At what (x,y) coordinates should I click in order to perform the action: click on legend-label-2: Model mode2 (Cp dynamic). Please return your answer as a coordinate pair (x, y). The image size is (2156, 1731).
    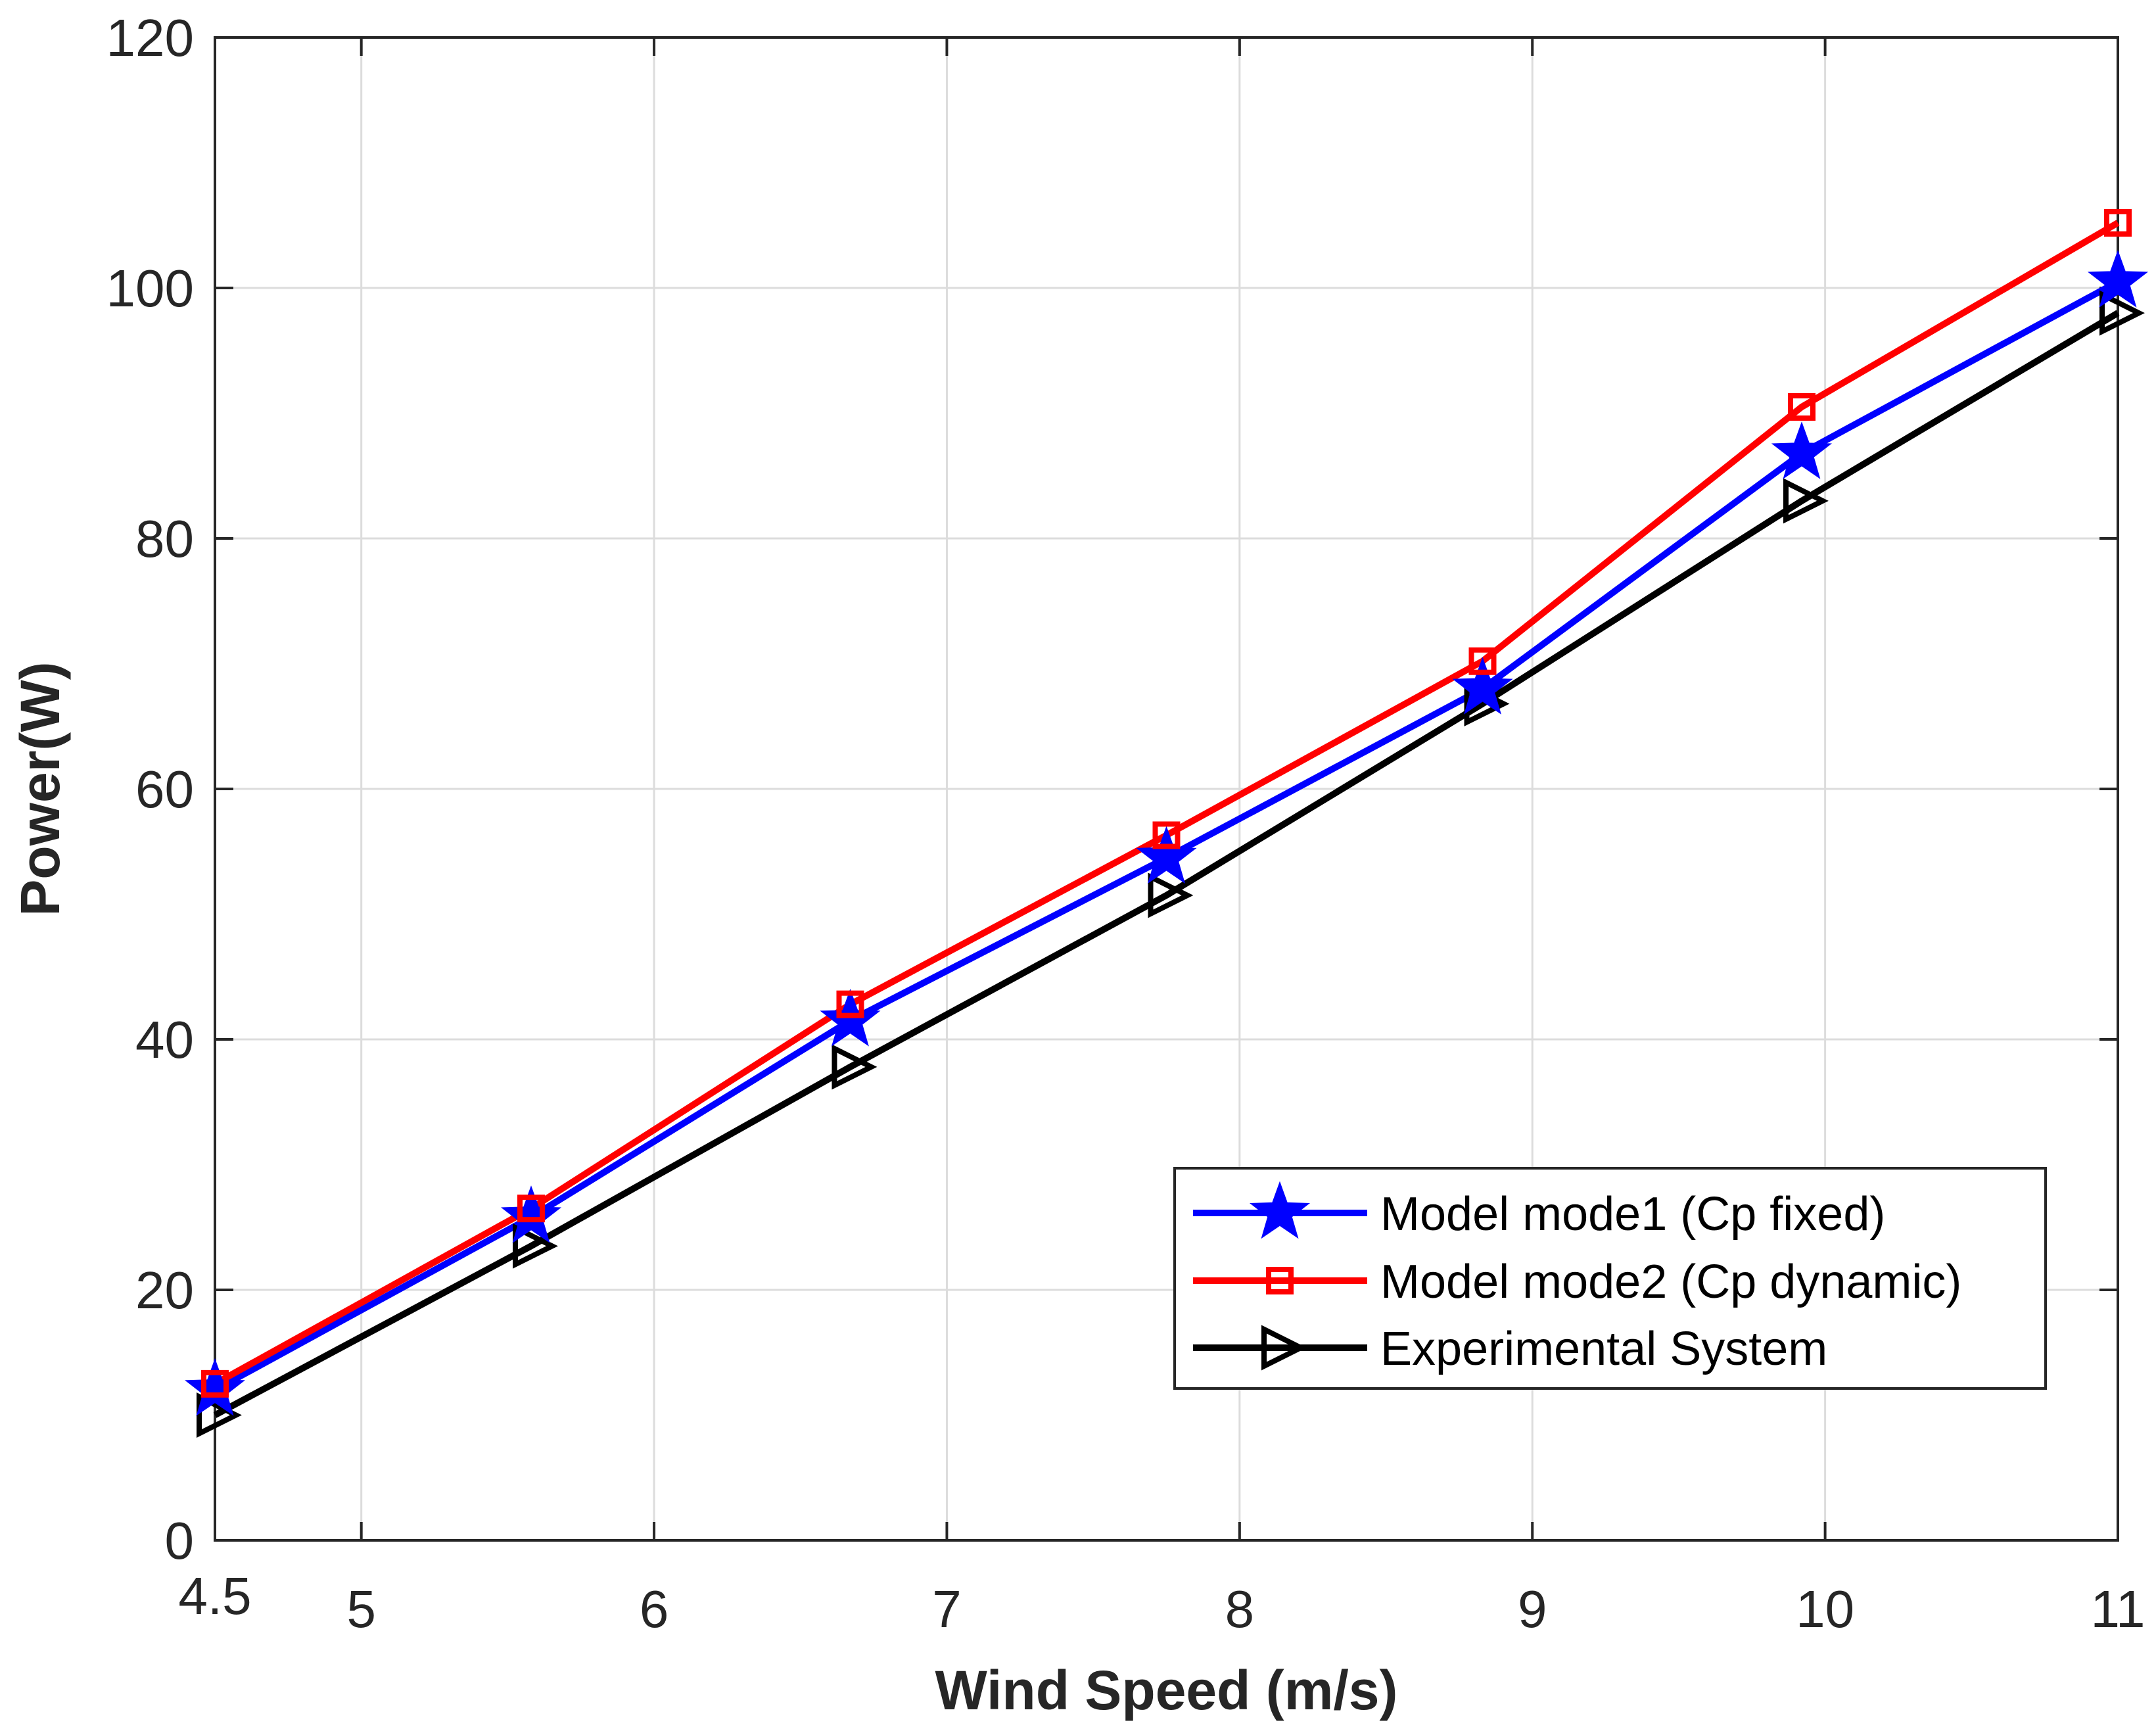
    Looking at the image, I should click on (1670, 1282).